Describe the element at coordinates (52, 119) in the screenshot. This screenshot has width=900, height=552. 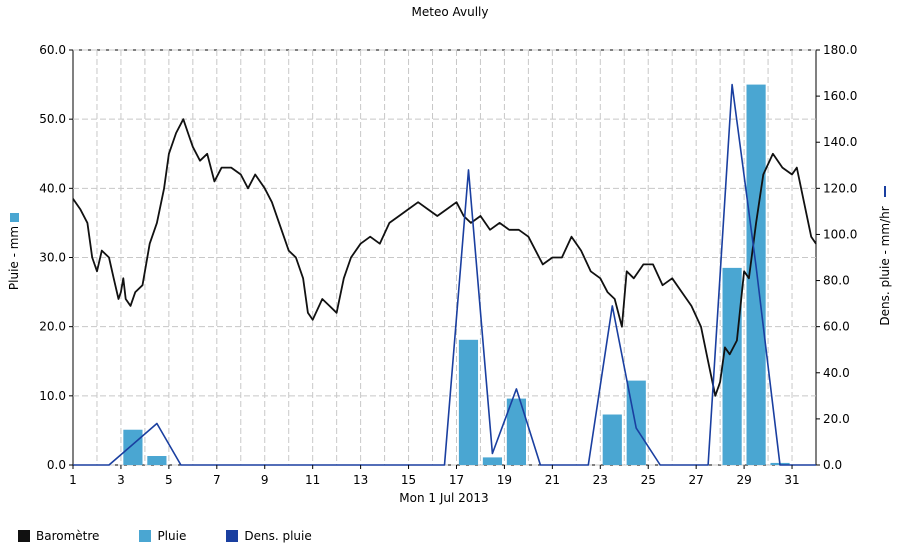
I see `y-left-tick-label: 50.0` at that location.